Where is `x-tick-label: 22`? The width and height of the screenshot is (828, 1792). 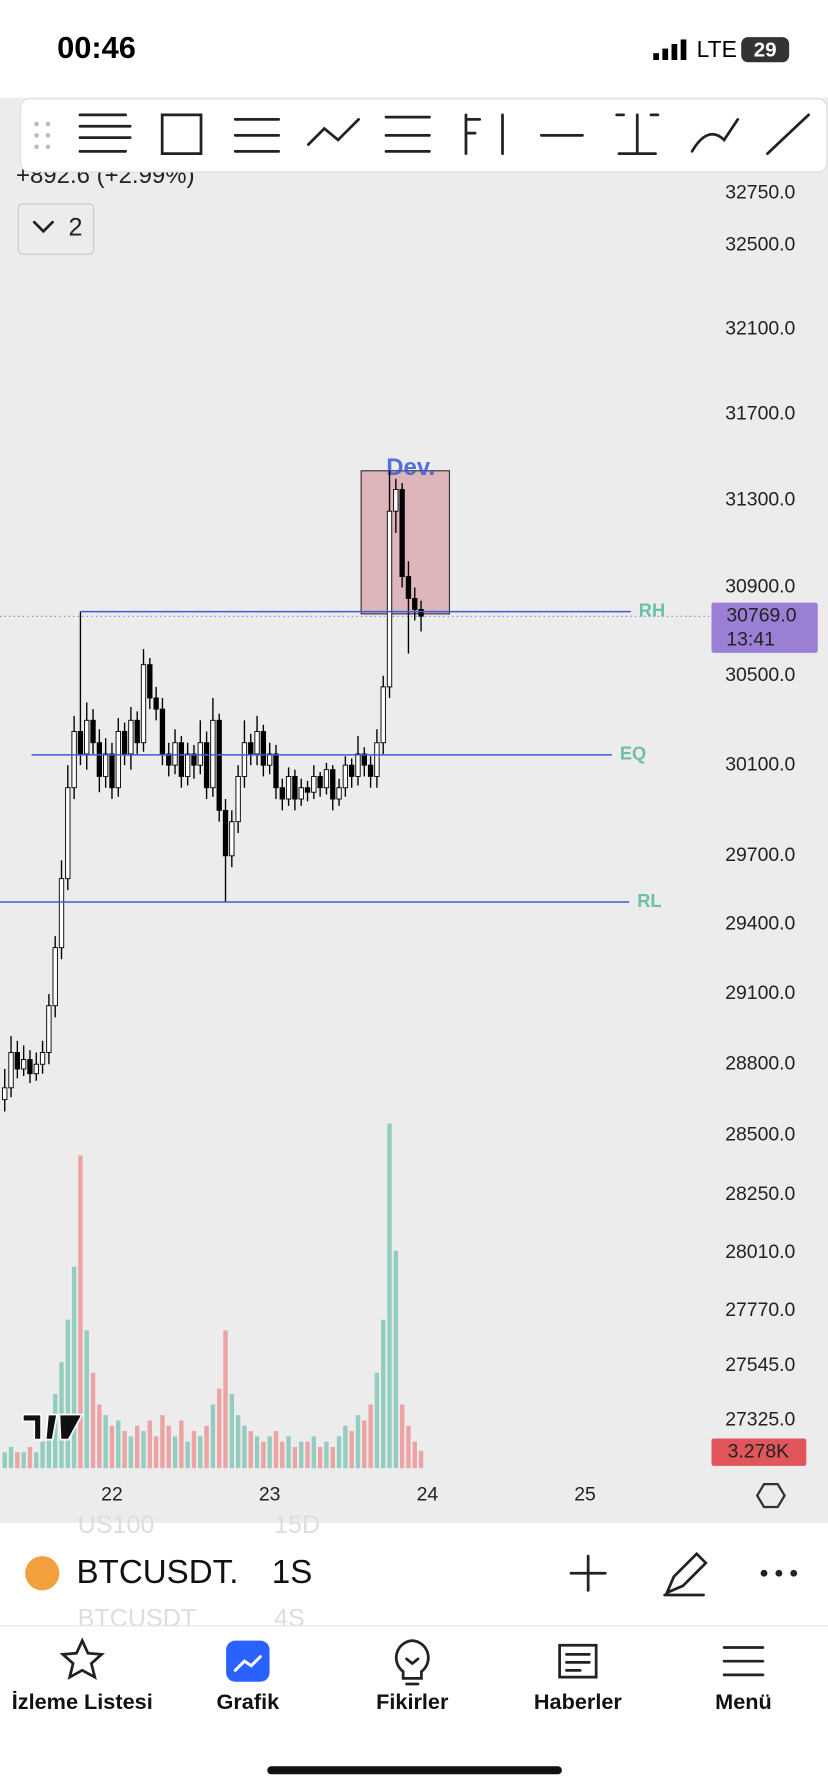
x-tick-label: 22 is located at coordinates (112, 1495).